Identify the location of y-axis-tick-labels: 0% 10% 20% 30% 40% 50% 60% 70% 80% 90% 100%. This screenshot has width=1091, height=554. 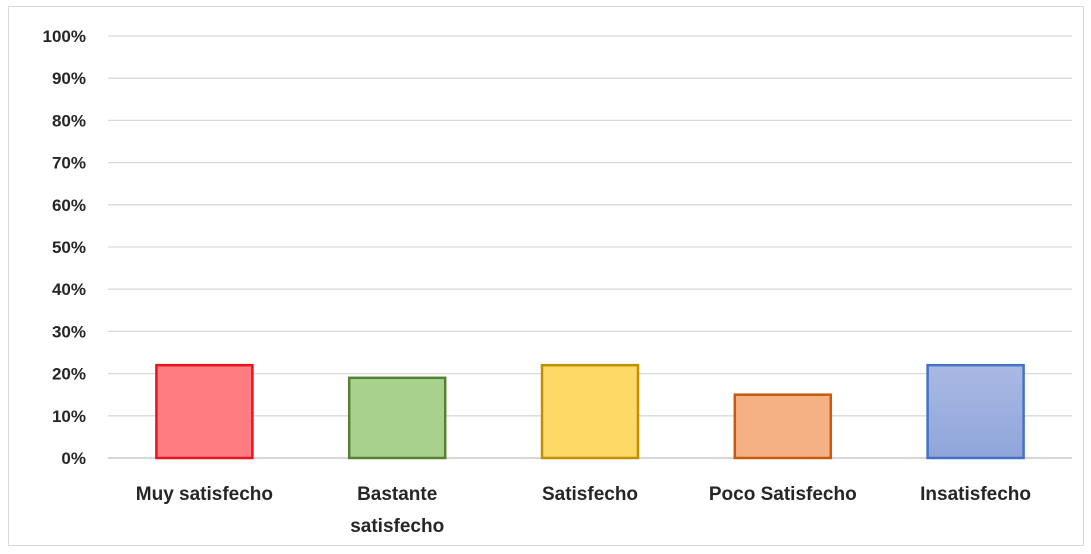
(64, 247).